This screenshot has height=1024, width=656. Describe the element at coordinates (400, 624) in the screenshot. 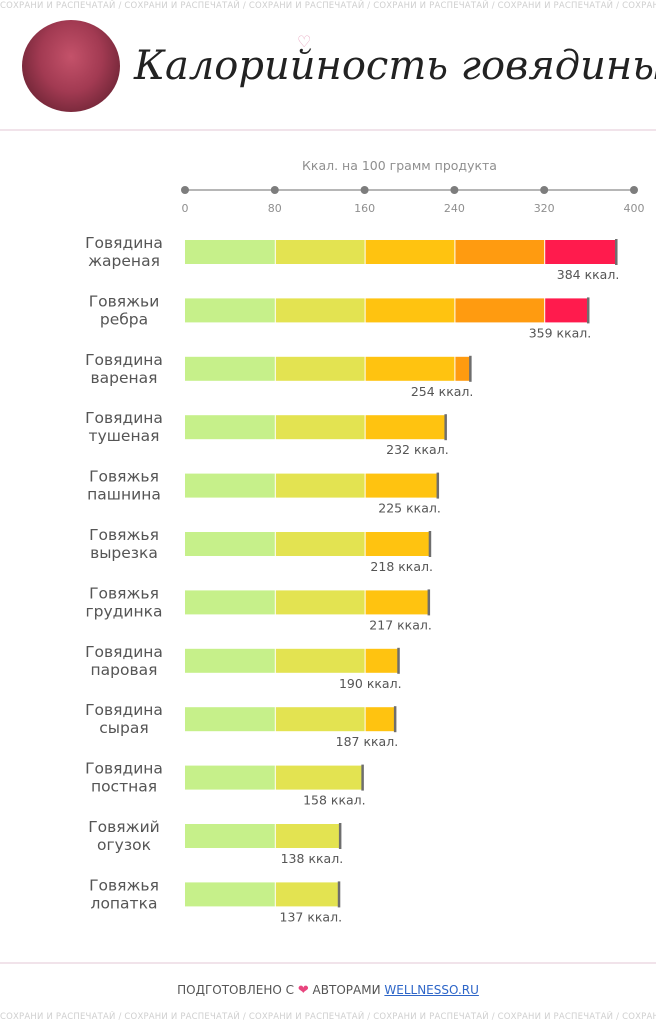

I see `bar-6-value-label: 217 ккал.` at that location.